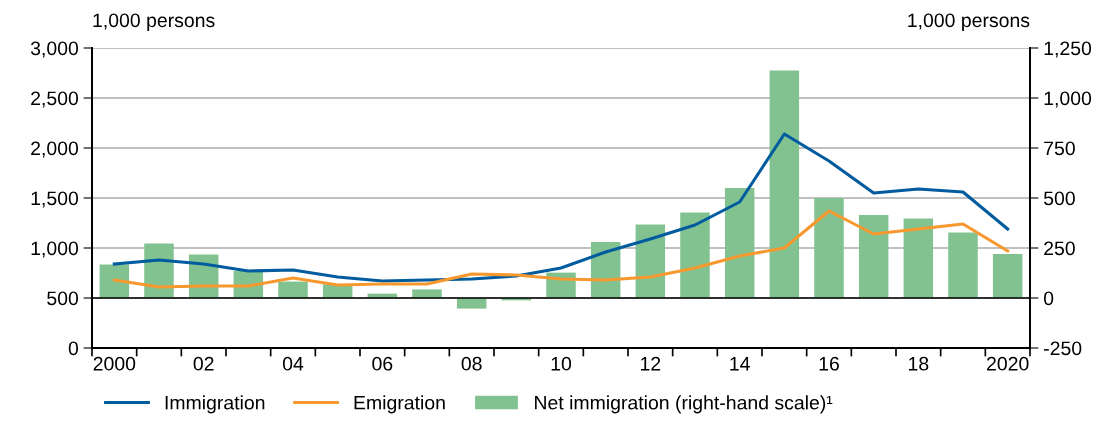 Image resolution: width=1115 pixels, height=427 pixels. I want to click on x-tick-label: 12, so click(651, 363).